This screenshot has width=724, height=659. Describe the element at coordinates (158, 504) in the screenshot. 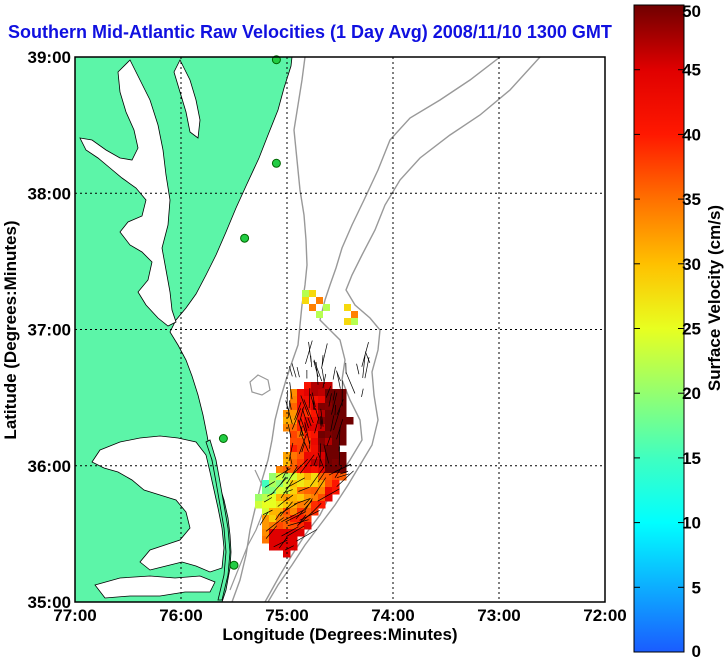

I see `pamlico-sound` at that location.